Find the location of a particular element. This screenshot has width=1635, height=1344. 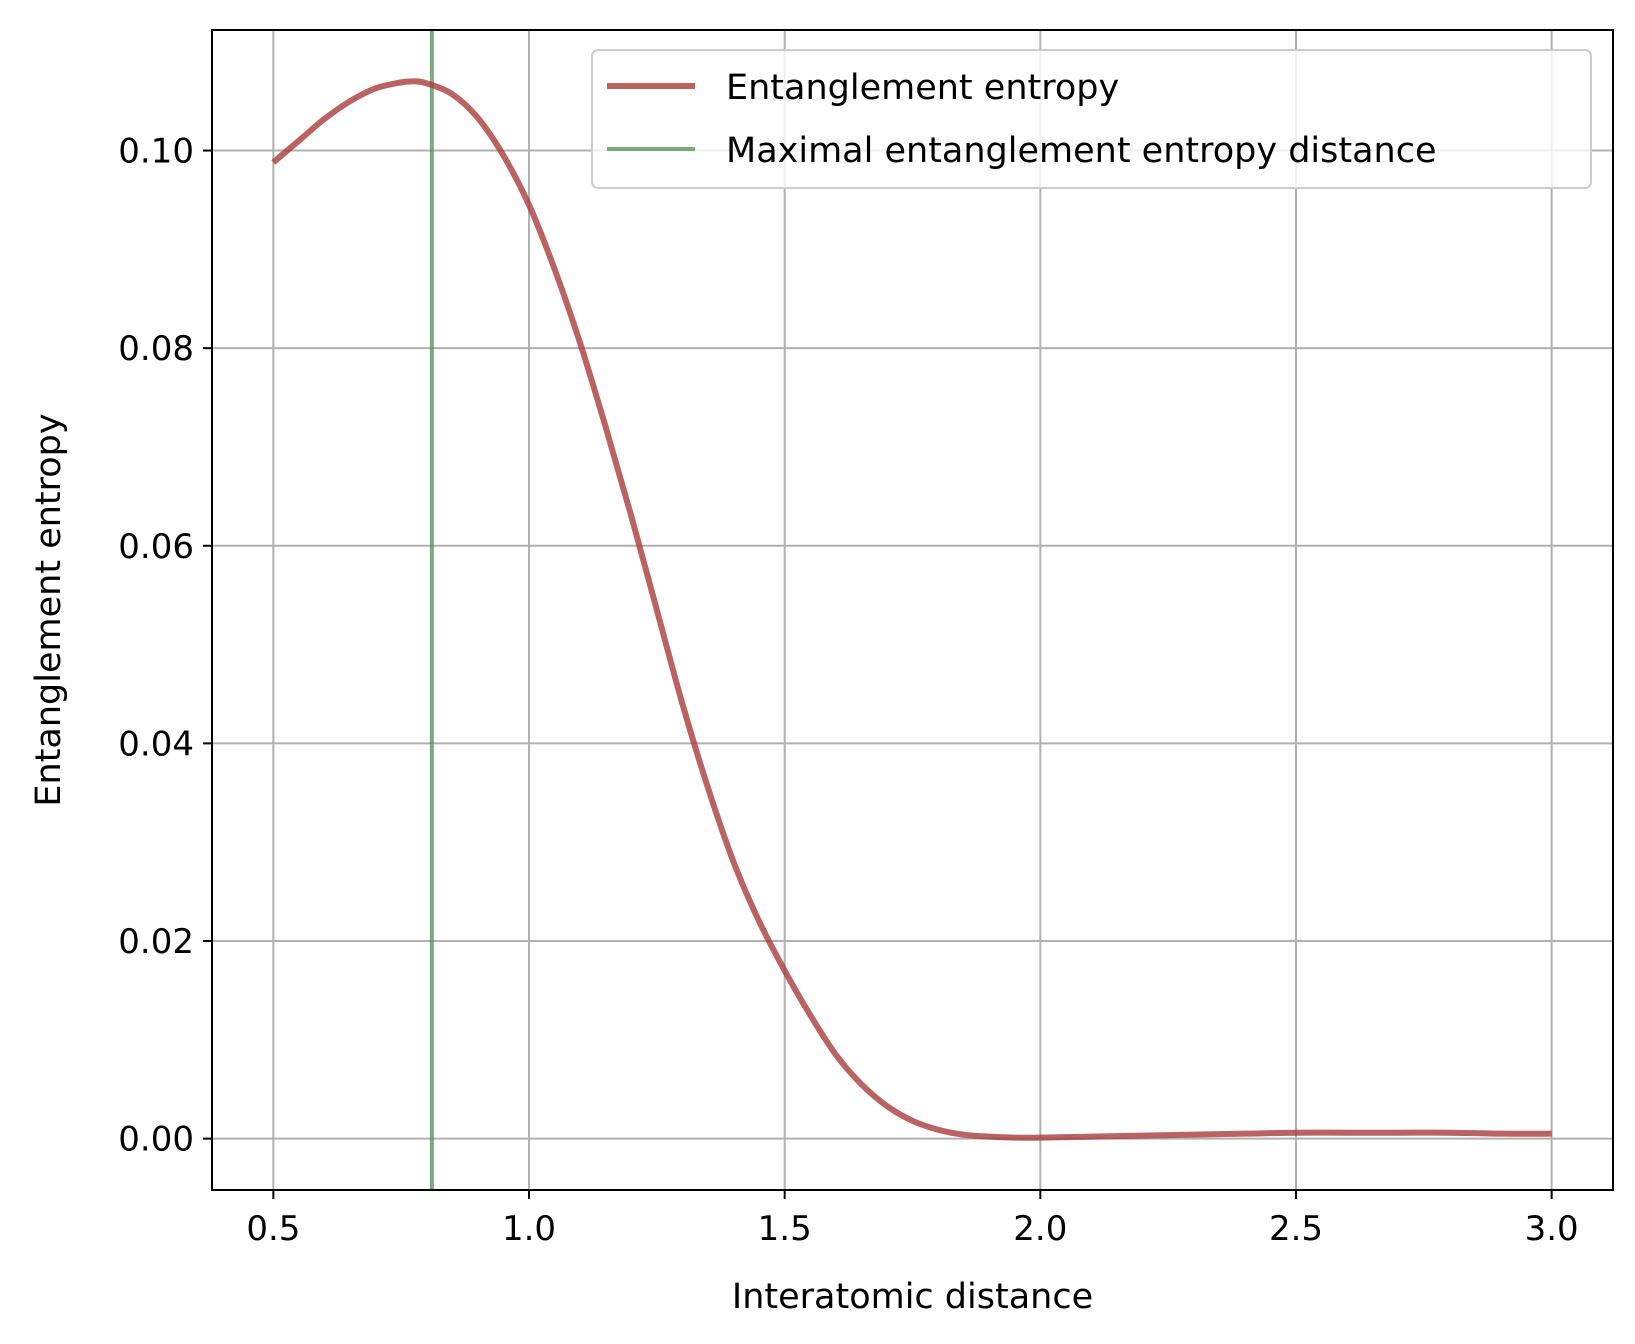

y-tick-label: 0.00 is located at coordinates (156, 1140).